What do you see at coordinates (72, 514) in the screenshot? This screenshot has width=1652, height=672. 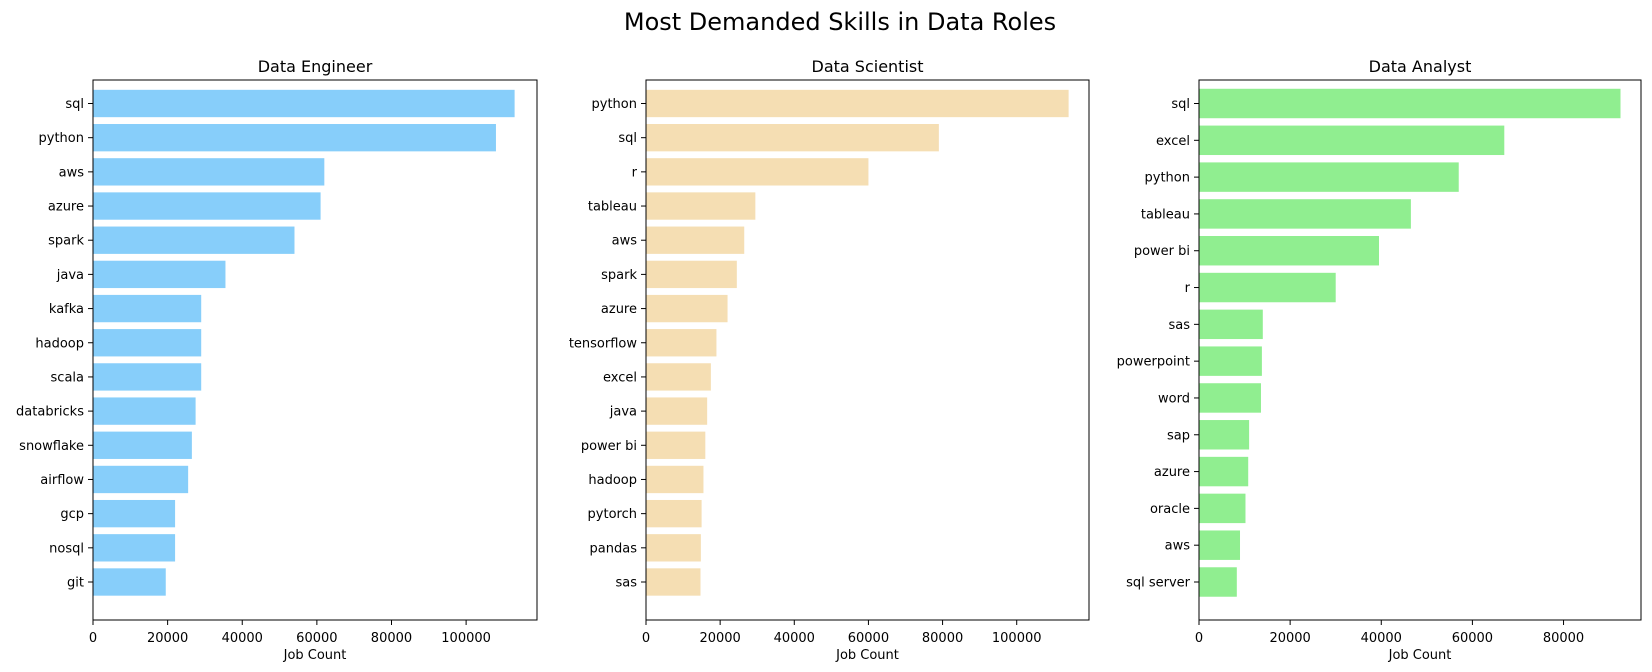 I see `y-tick-label: gcp` at bounding box center [72, 514].